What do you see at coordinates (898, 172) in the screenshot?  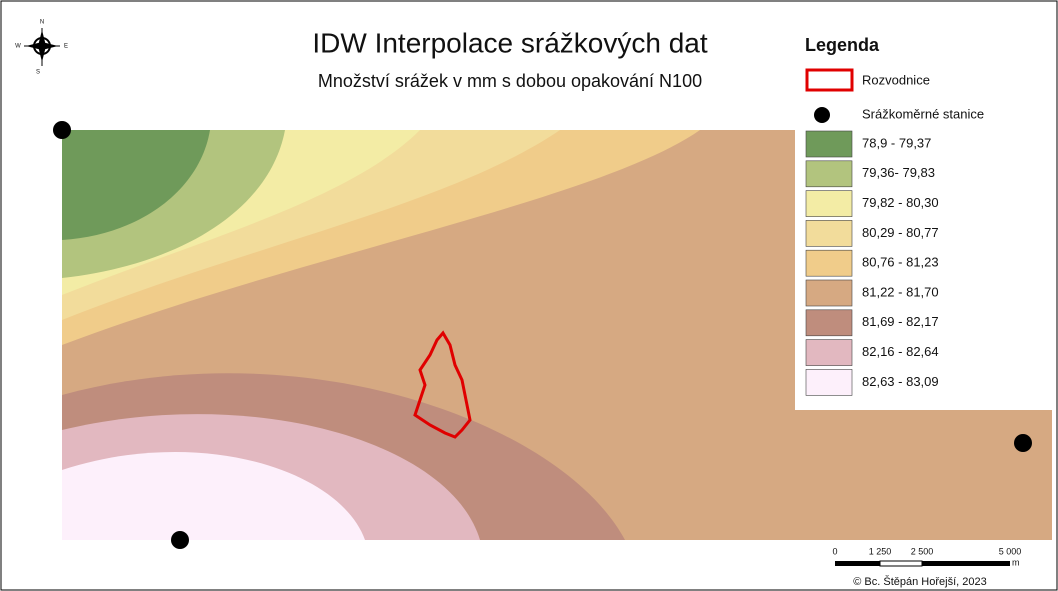 I see `legend-label: 79,36- 79,83` at bounding box center [898, 172].